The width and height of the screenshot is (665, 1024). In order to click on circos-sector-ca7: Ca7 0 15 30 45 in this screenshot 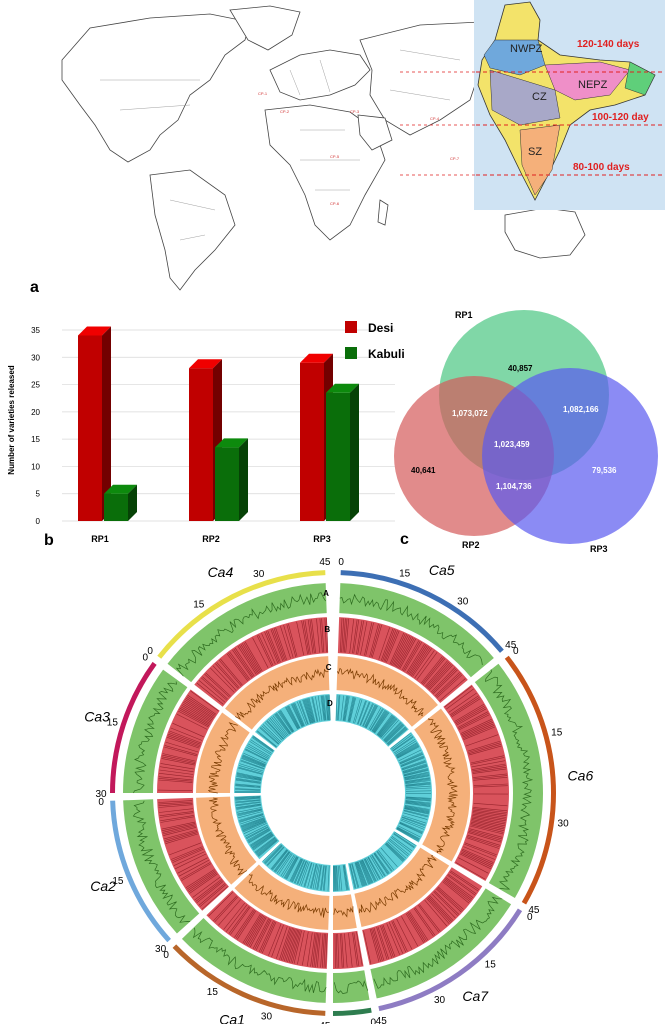, I will do `click(440, 927)`.